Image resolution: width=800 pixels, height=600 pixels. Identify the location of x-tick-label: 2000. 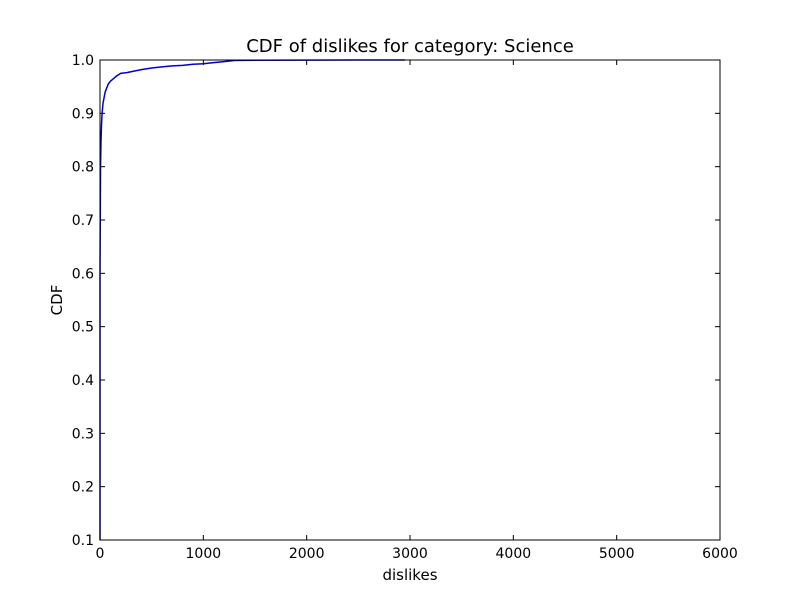
(307, 554).